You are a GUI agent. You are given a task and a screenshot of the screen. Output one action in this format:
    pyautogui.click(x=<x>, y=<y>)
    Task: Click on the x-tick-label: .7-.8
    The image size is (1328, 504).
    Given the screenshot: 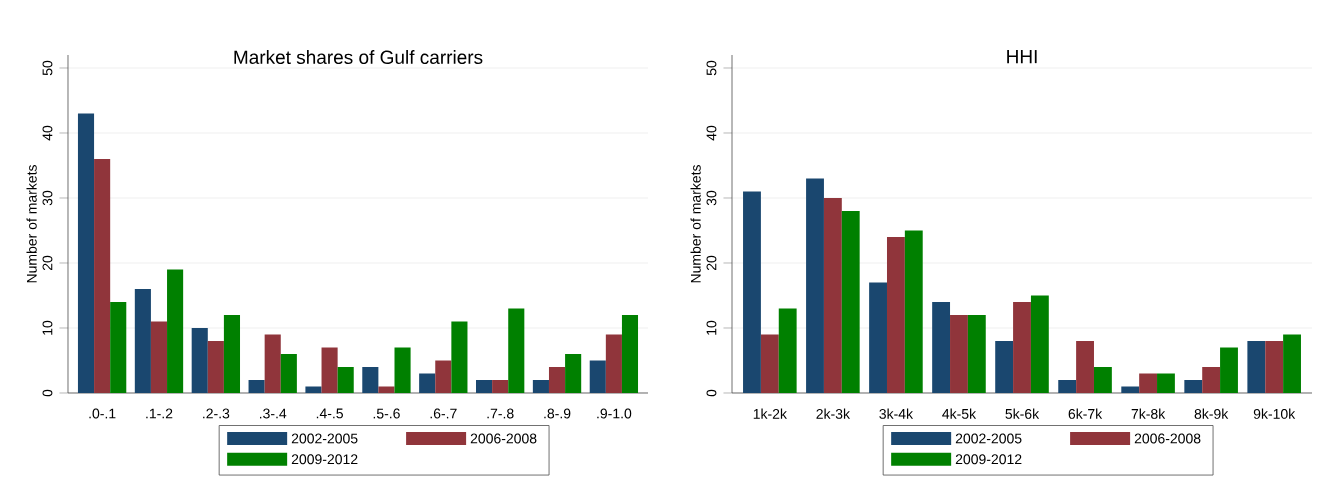 What is the action you would take?
    pyautogui.click(x=500, y=413)
    